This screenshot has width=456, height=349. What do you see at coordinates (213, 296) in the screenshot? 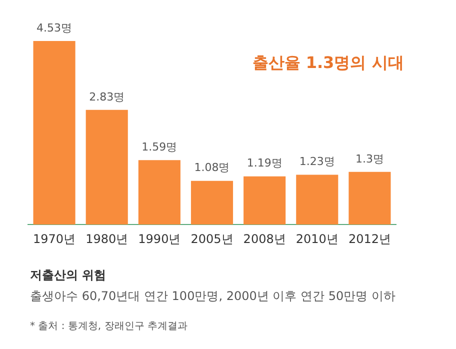
I see `text: 출생아수 60,70년대 연간 100만명, 2000년 이후 연간 50만명 이하` at bounding box center [213, 296].